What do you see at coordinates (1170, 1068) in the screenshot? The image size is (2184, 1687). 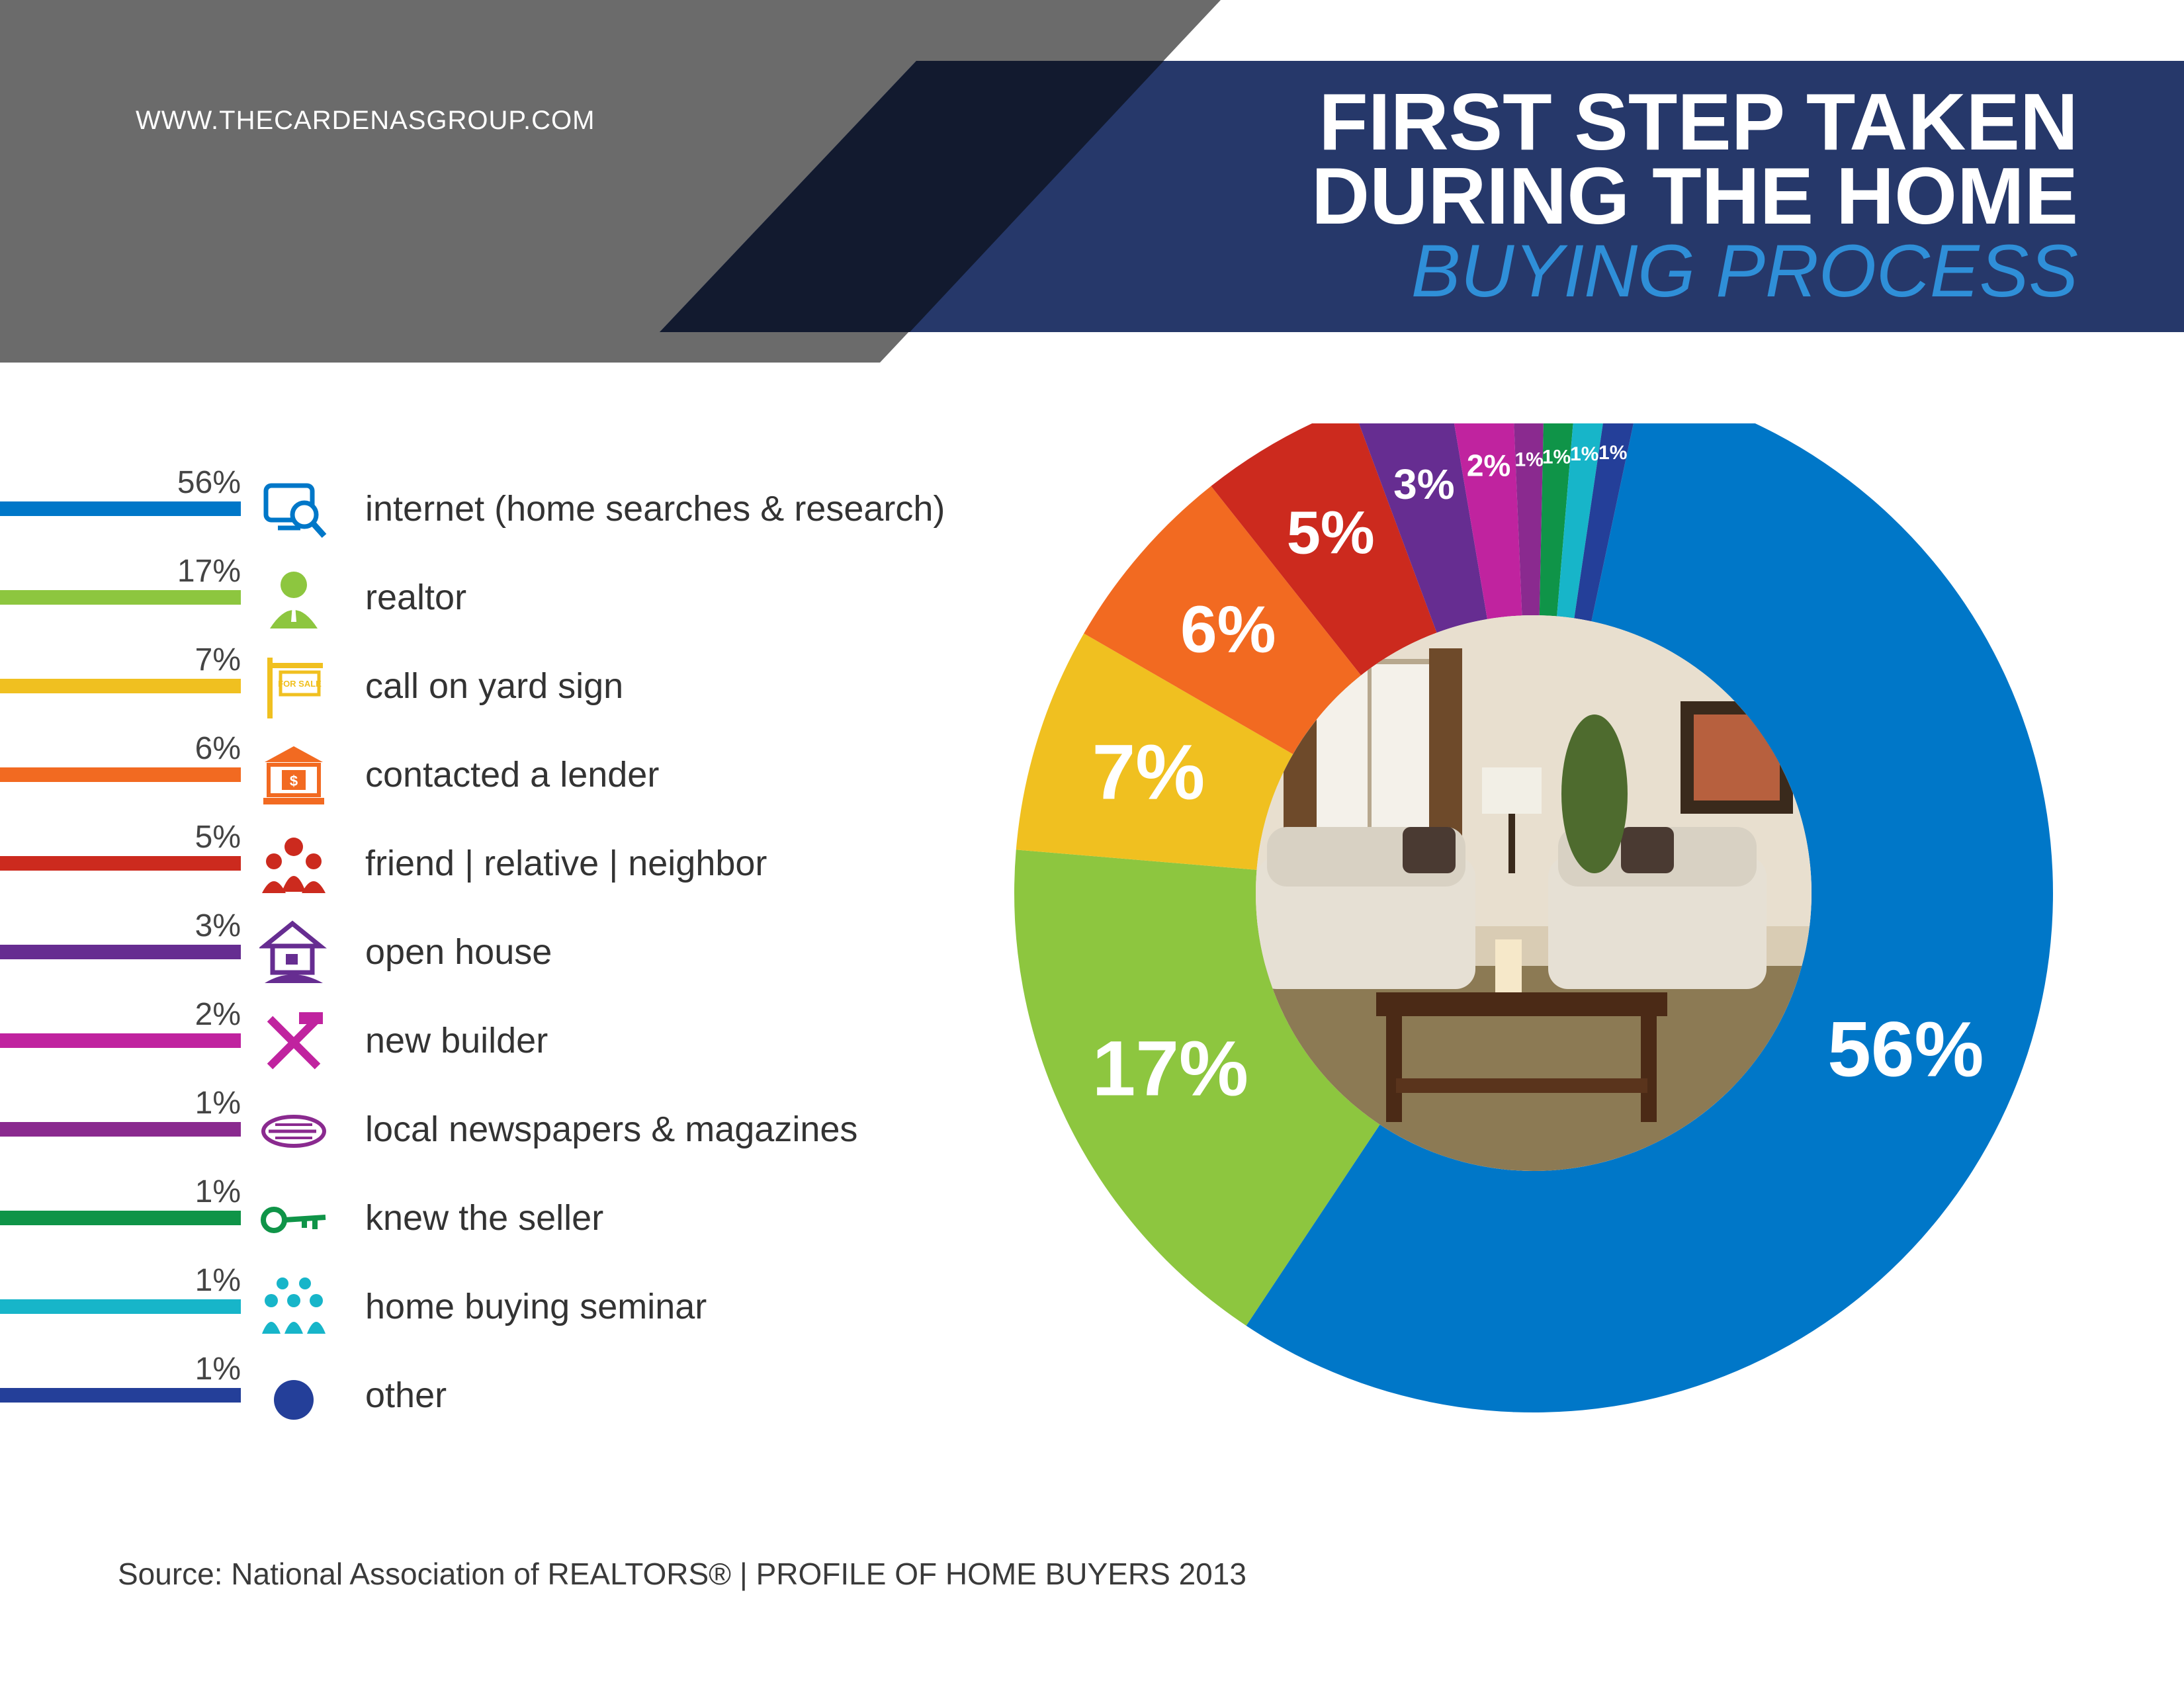 I see `slice-label-realtor: 17%` at bounding box center [1170, 1068].